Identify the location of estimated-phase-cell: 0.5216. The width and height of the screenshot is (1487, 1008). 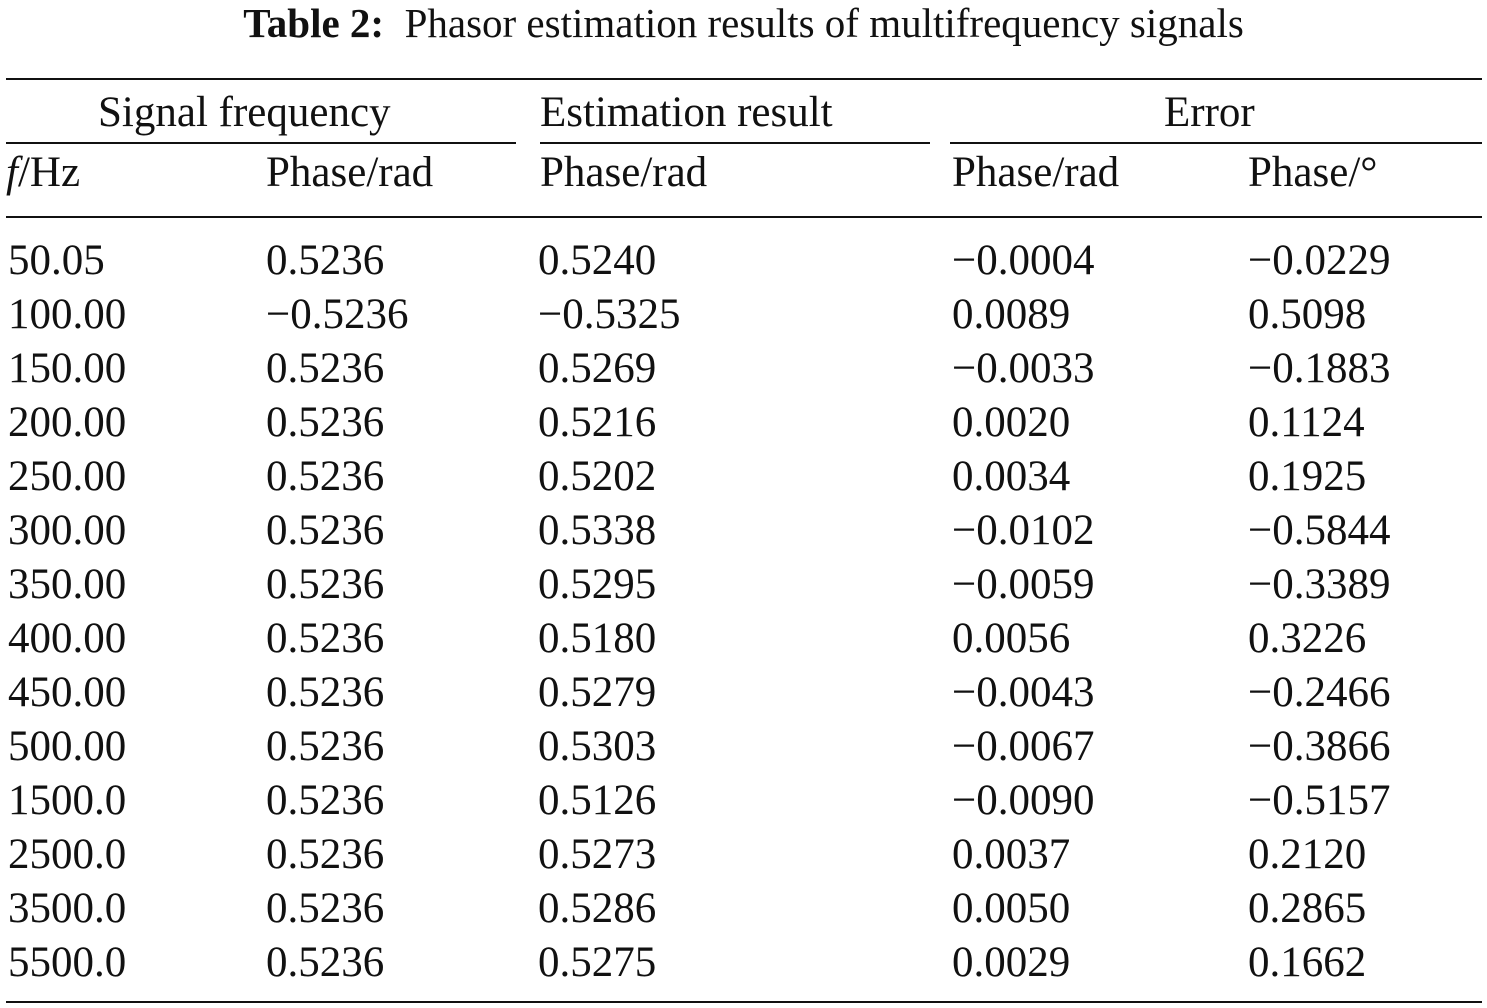
(597, 422).